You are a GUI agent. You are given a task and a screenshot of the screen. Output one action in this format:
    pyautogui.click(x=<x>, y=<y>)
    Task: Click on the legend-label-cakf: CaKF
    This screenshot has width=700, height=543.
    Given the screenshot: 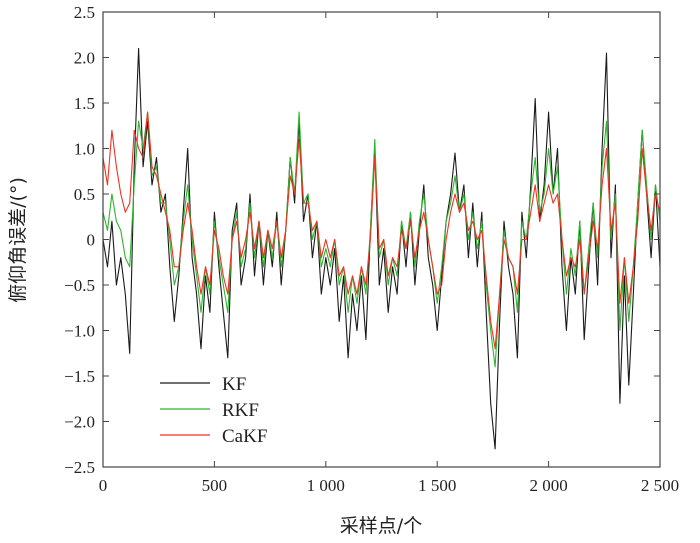 What is the action you would take?
    pyautogui.click(x=244, y=436)
    